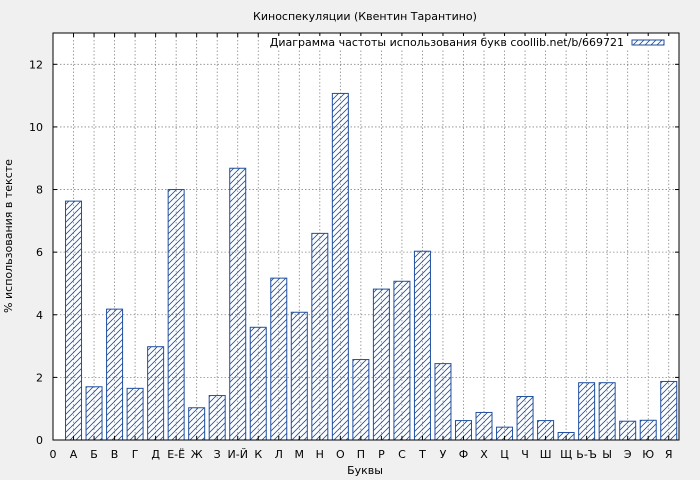 The height and width of the screenshot is (480, 700). What do you see at coordinates (39, 252) in the screenshot?
I see `y-tick-label: 6` at bounding box center [39, 252].